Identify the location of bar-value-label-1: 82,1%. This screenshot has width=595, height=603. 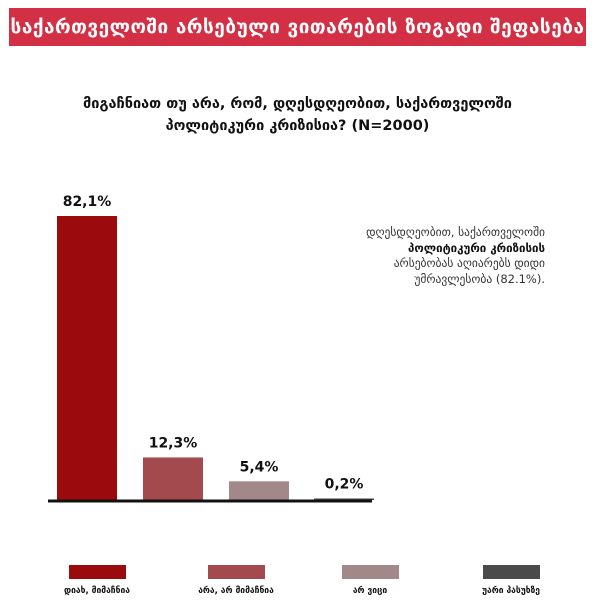
(87, 202).